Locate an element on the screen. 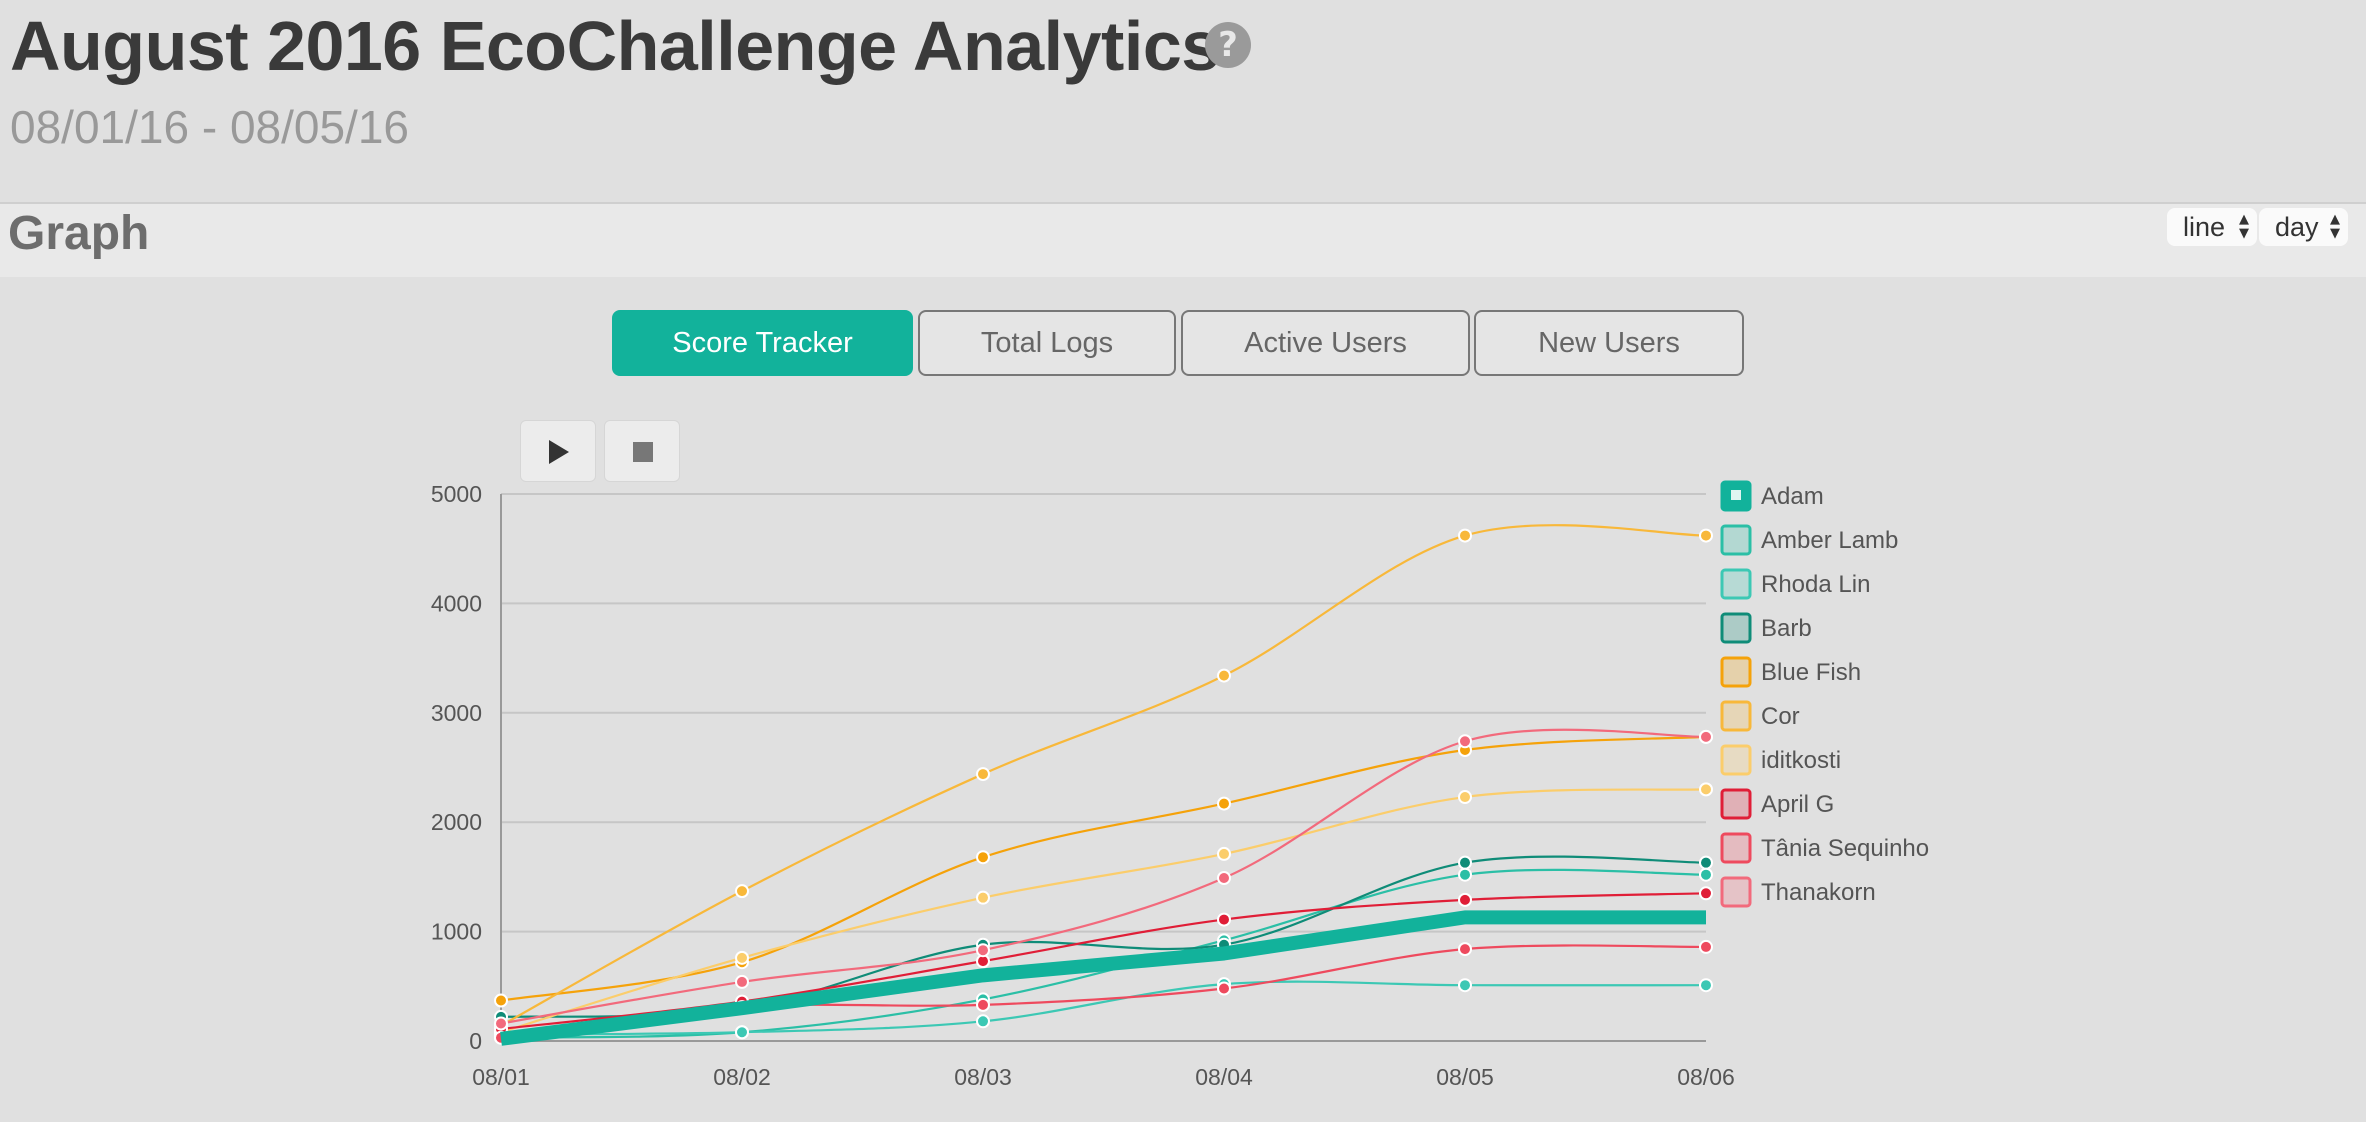 This screenshot has width=2366, height=1122. legend-item: Tânia Sequinho is located at coordinates (1824, 848).